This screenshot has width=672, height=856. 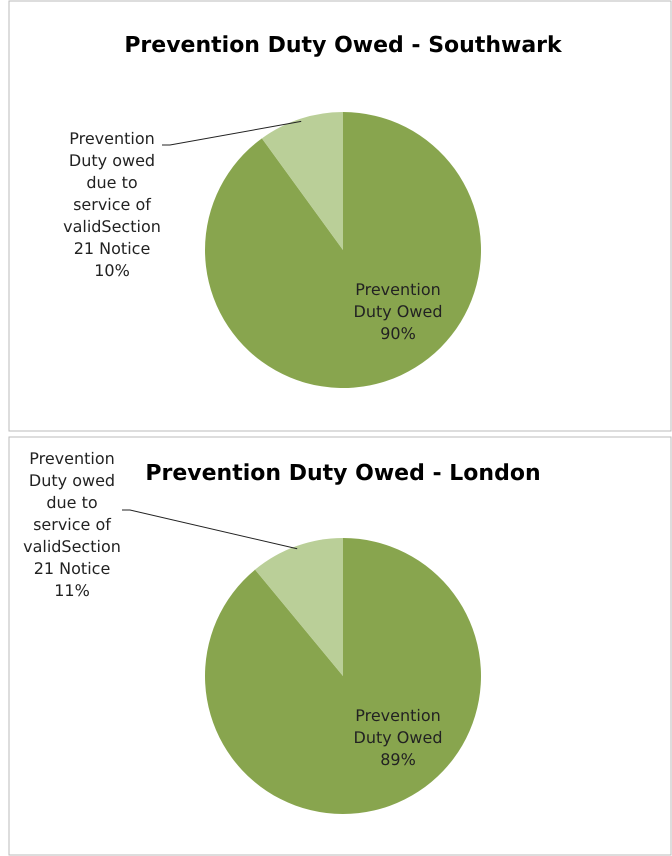 I want to click on data-label: 90%, so click(x=398, y=333).